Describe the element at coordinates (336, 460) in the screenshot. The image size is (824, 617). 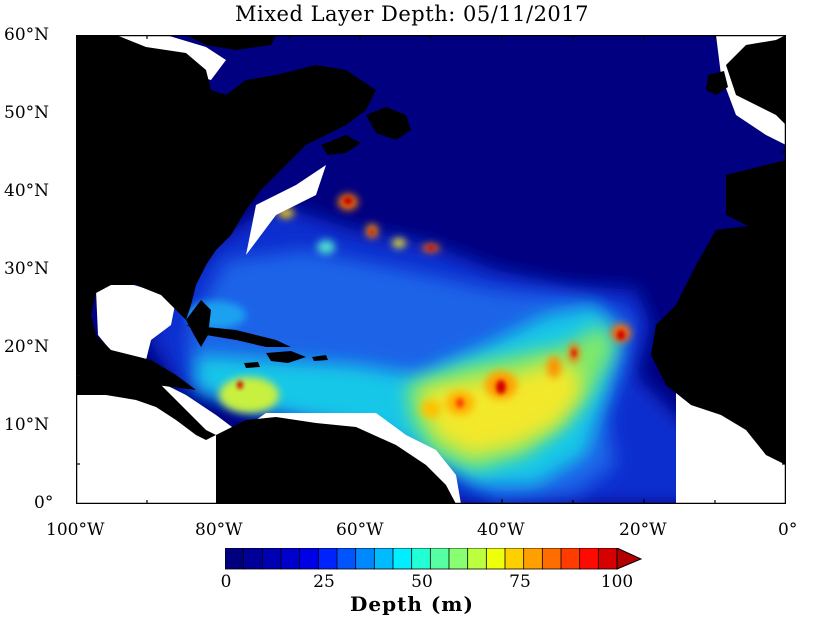
I see `land-south-america` at that location.